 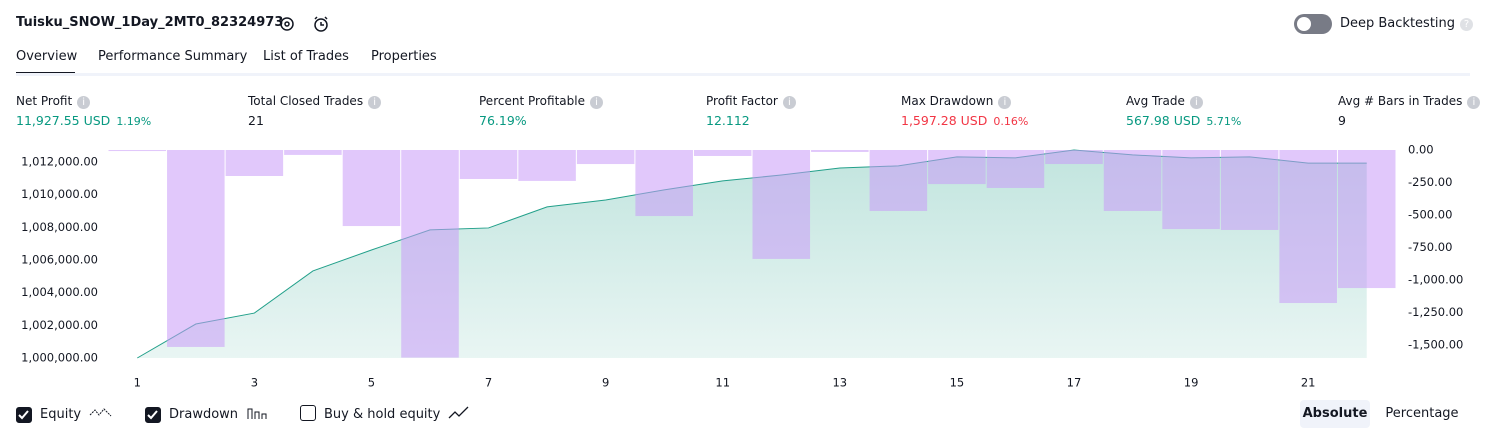 I want to click on x-tick-label: 9, so click(x=605, y=383).